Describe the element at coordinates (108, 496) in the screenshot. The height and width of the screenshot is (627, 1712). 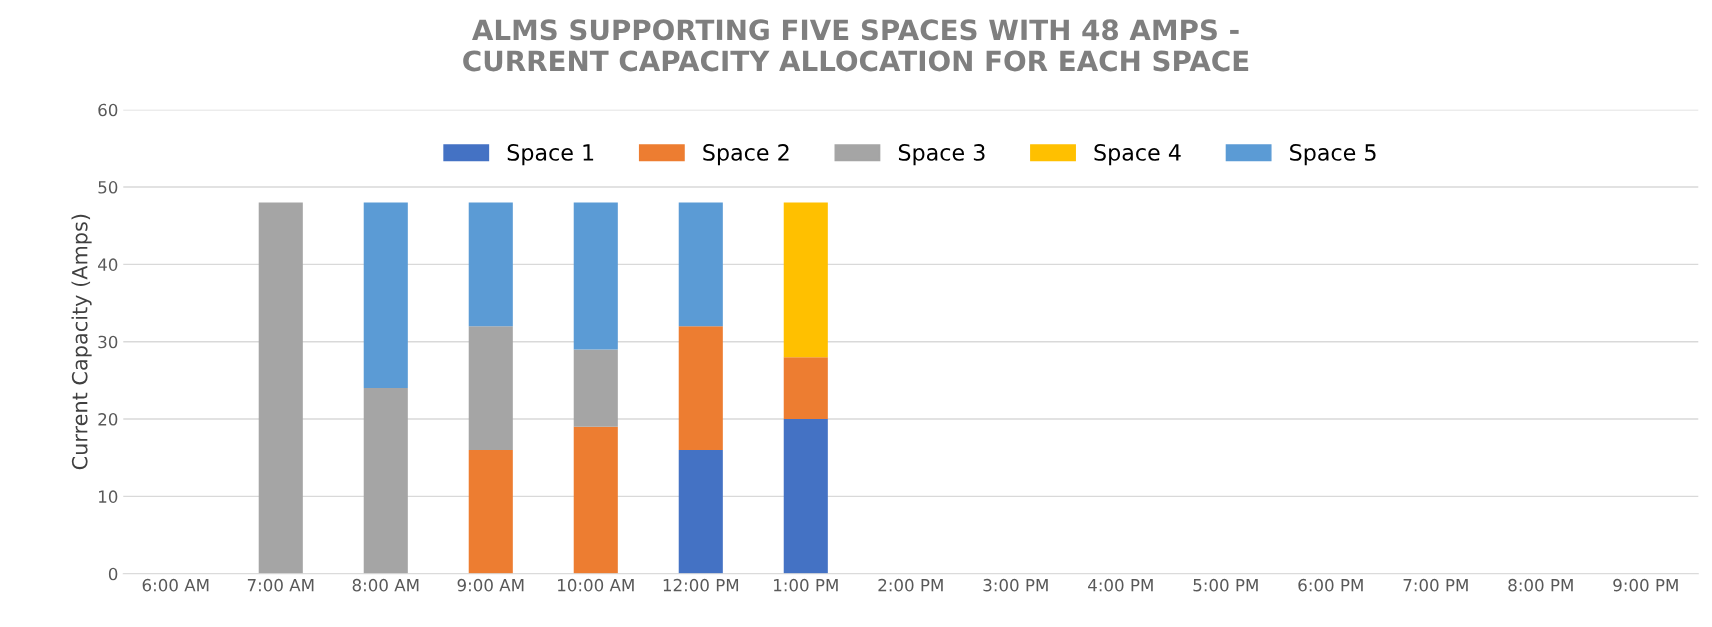
I see `y-tick-label: 10` at that location.